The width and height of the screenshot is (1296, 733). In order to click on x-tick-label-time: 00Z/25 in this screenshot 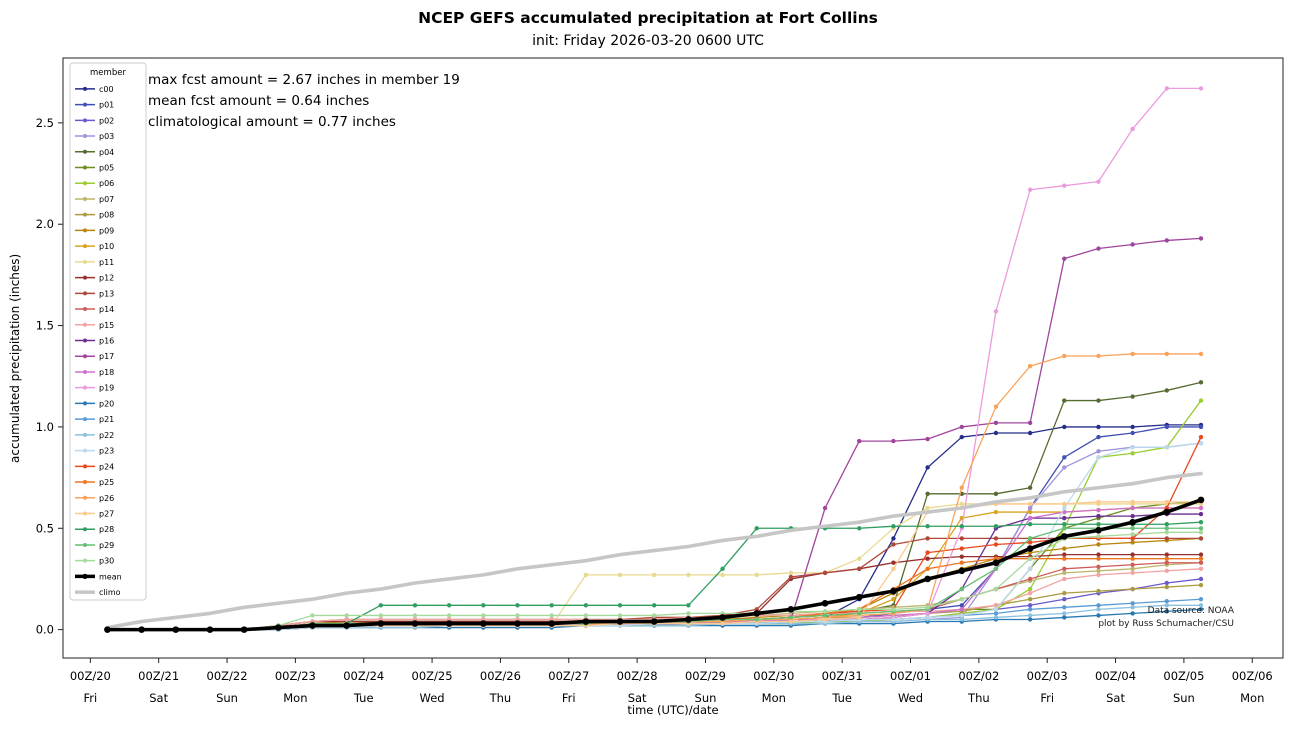, I will do `click(432, 676)`.